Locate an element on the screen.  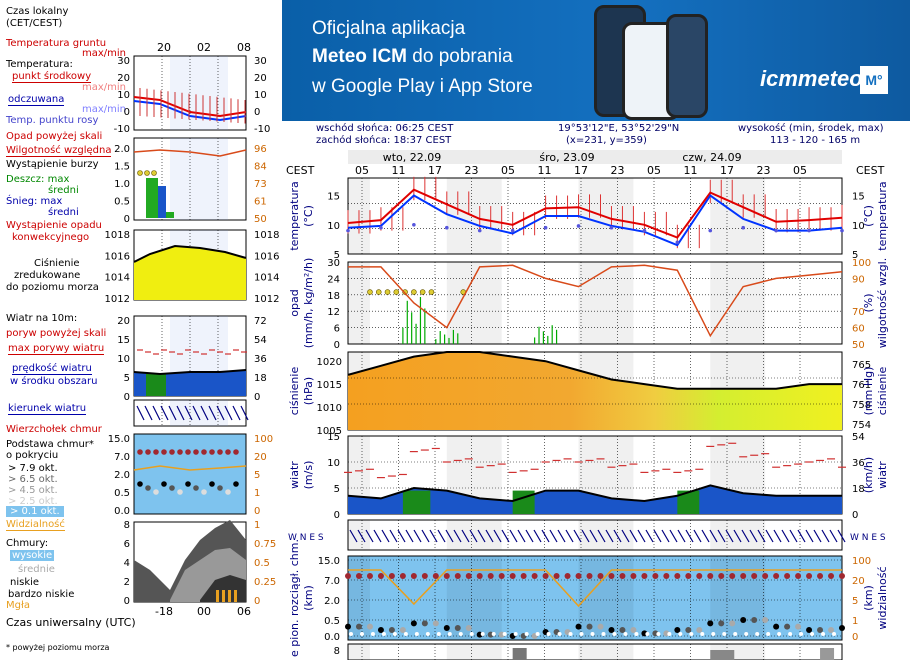
humidity-tick: 100 is located at coordinates (861, 263).